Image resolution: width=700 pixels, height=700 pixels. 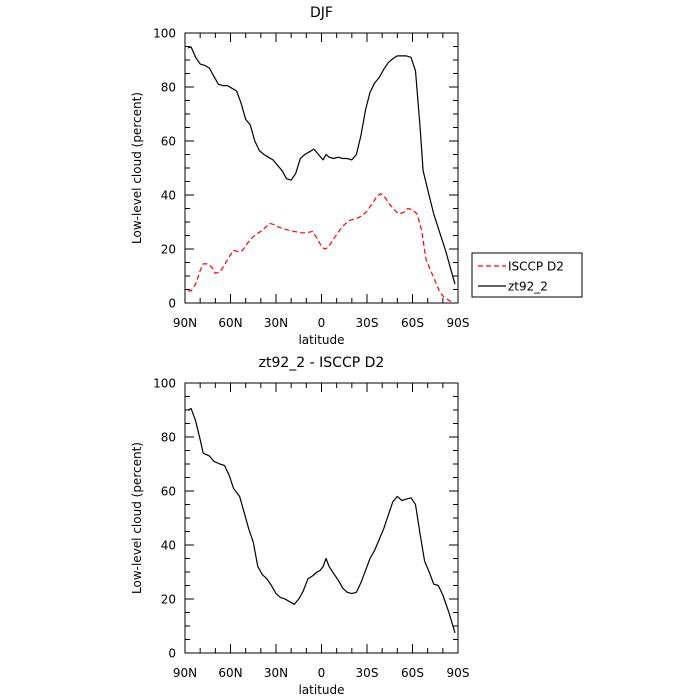 What do you see at coordinates (321, 520) in the screenshot?
I see `series-line-difference` at bounding box center [321, 520].